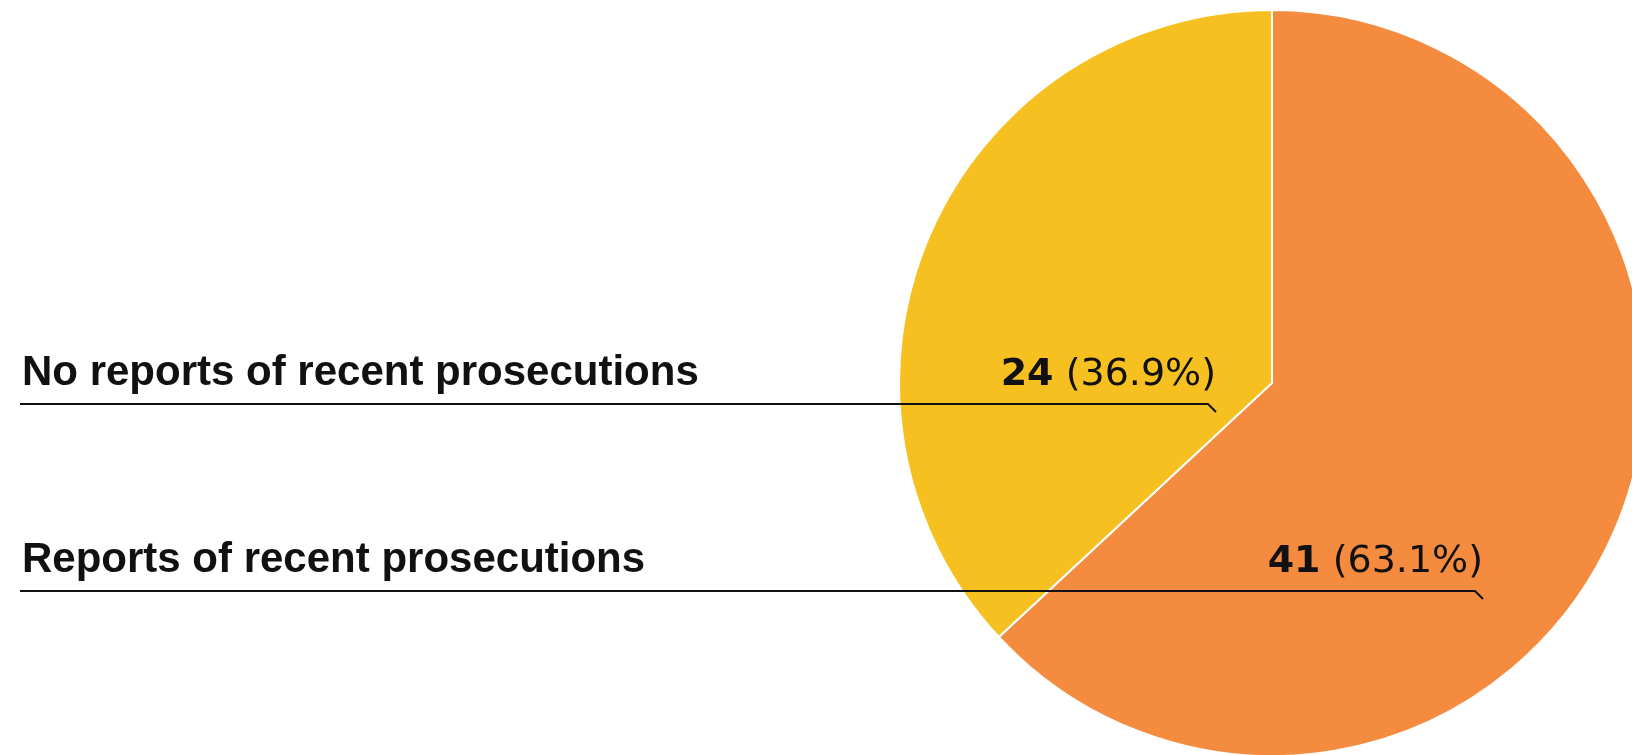  Describe the element at coordinates (334, 557) in the screenshot. I see `slice-label: Reports of recent prosecutions` at that location.